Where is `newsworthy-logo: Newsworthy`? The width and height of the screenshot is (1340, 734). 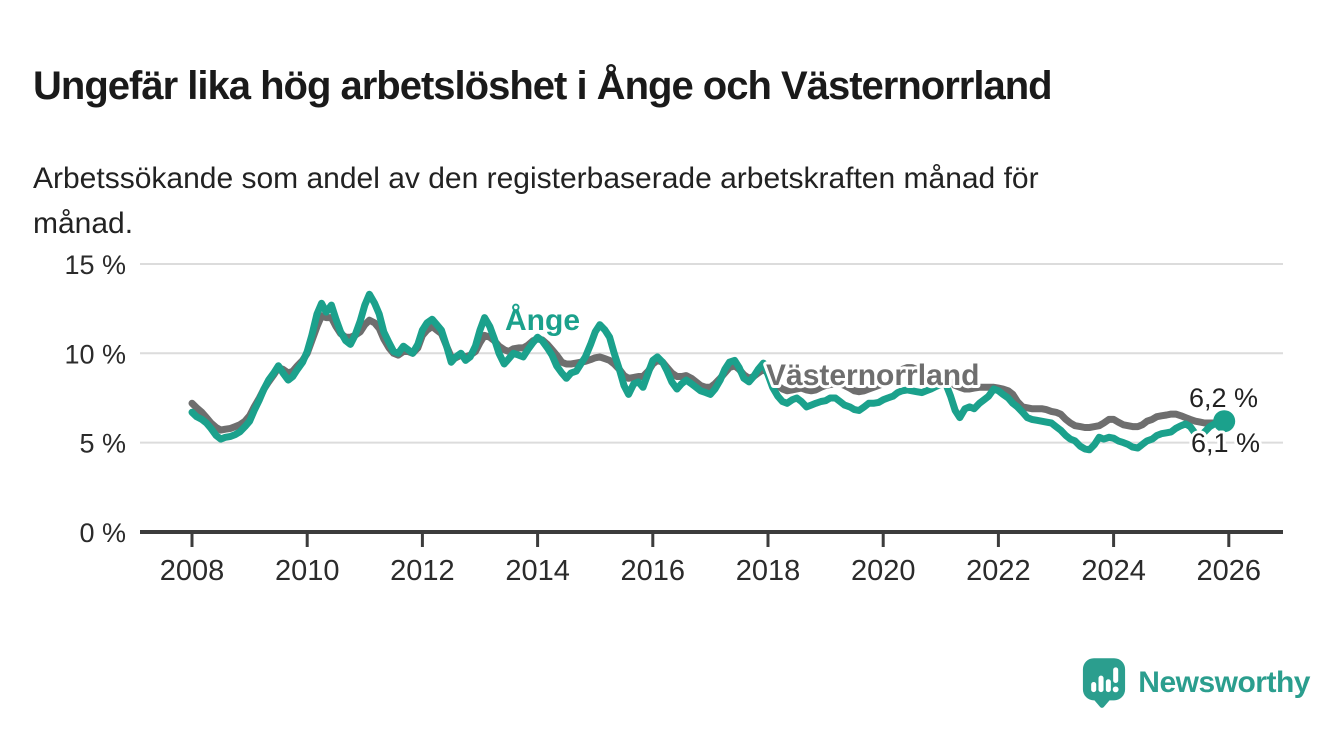 newsworthy-logo: Newsworthy is located at coordinates (1196, 682).